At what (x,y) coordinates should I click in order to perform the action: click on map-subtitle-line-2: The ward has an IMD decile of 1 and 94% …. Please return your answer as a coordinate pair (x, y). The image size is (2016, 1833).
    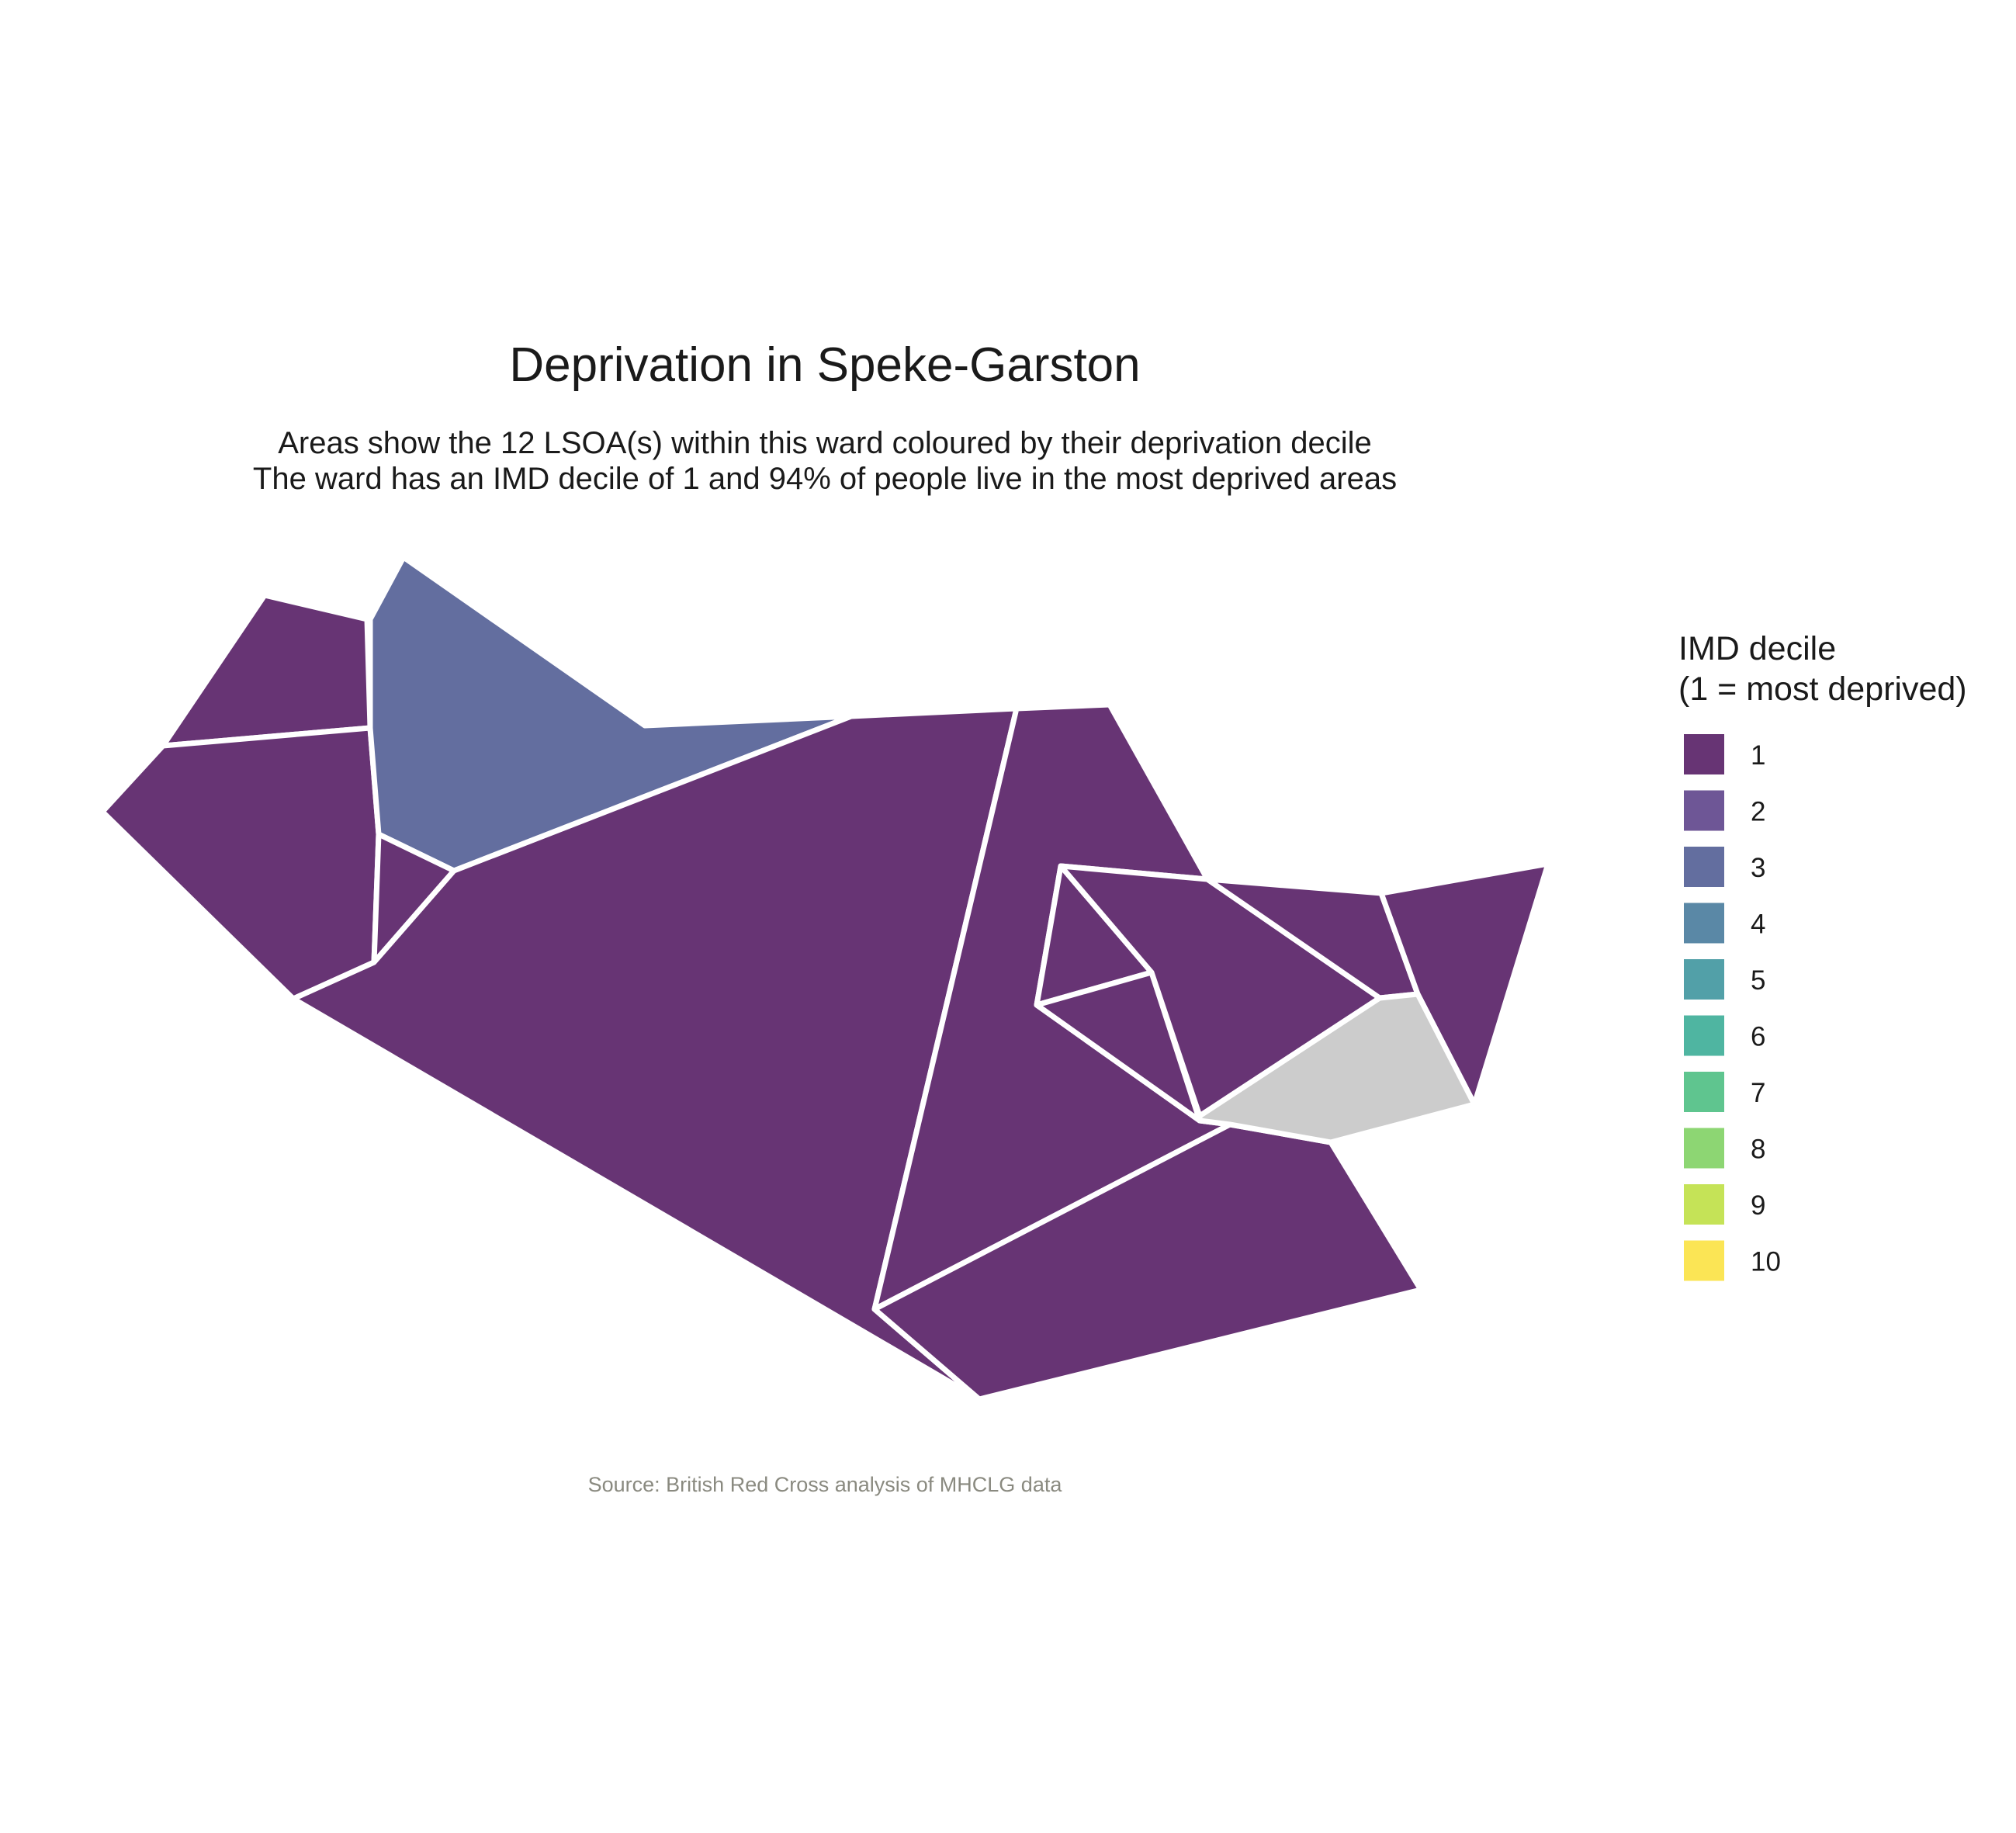
    Looking at the image, I should click on (825, 479).